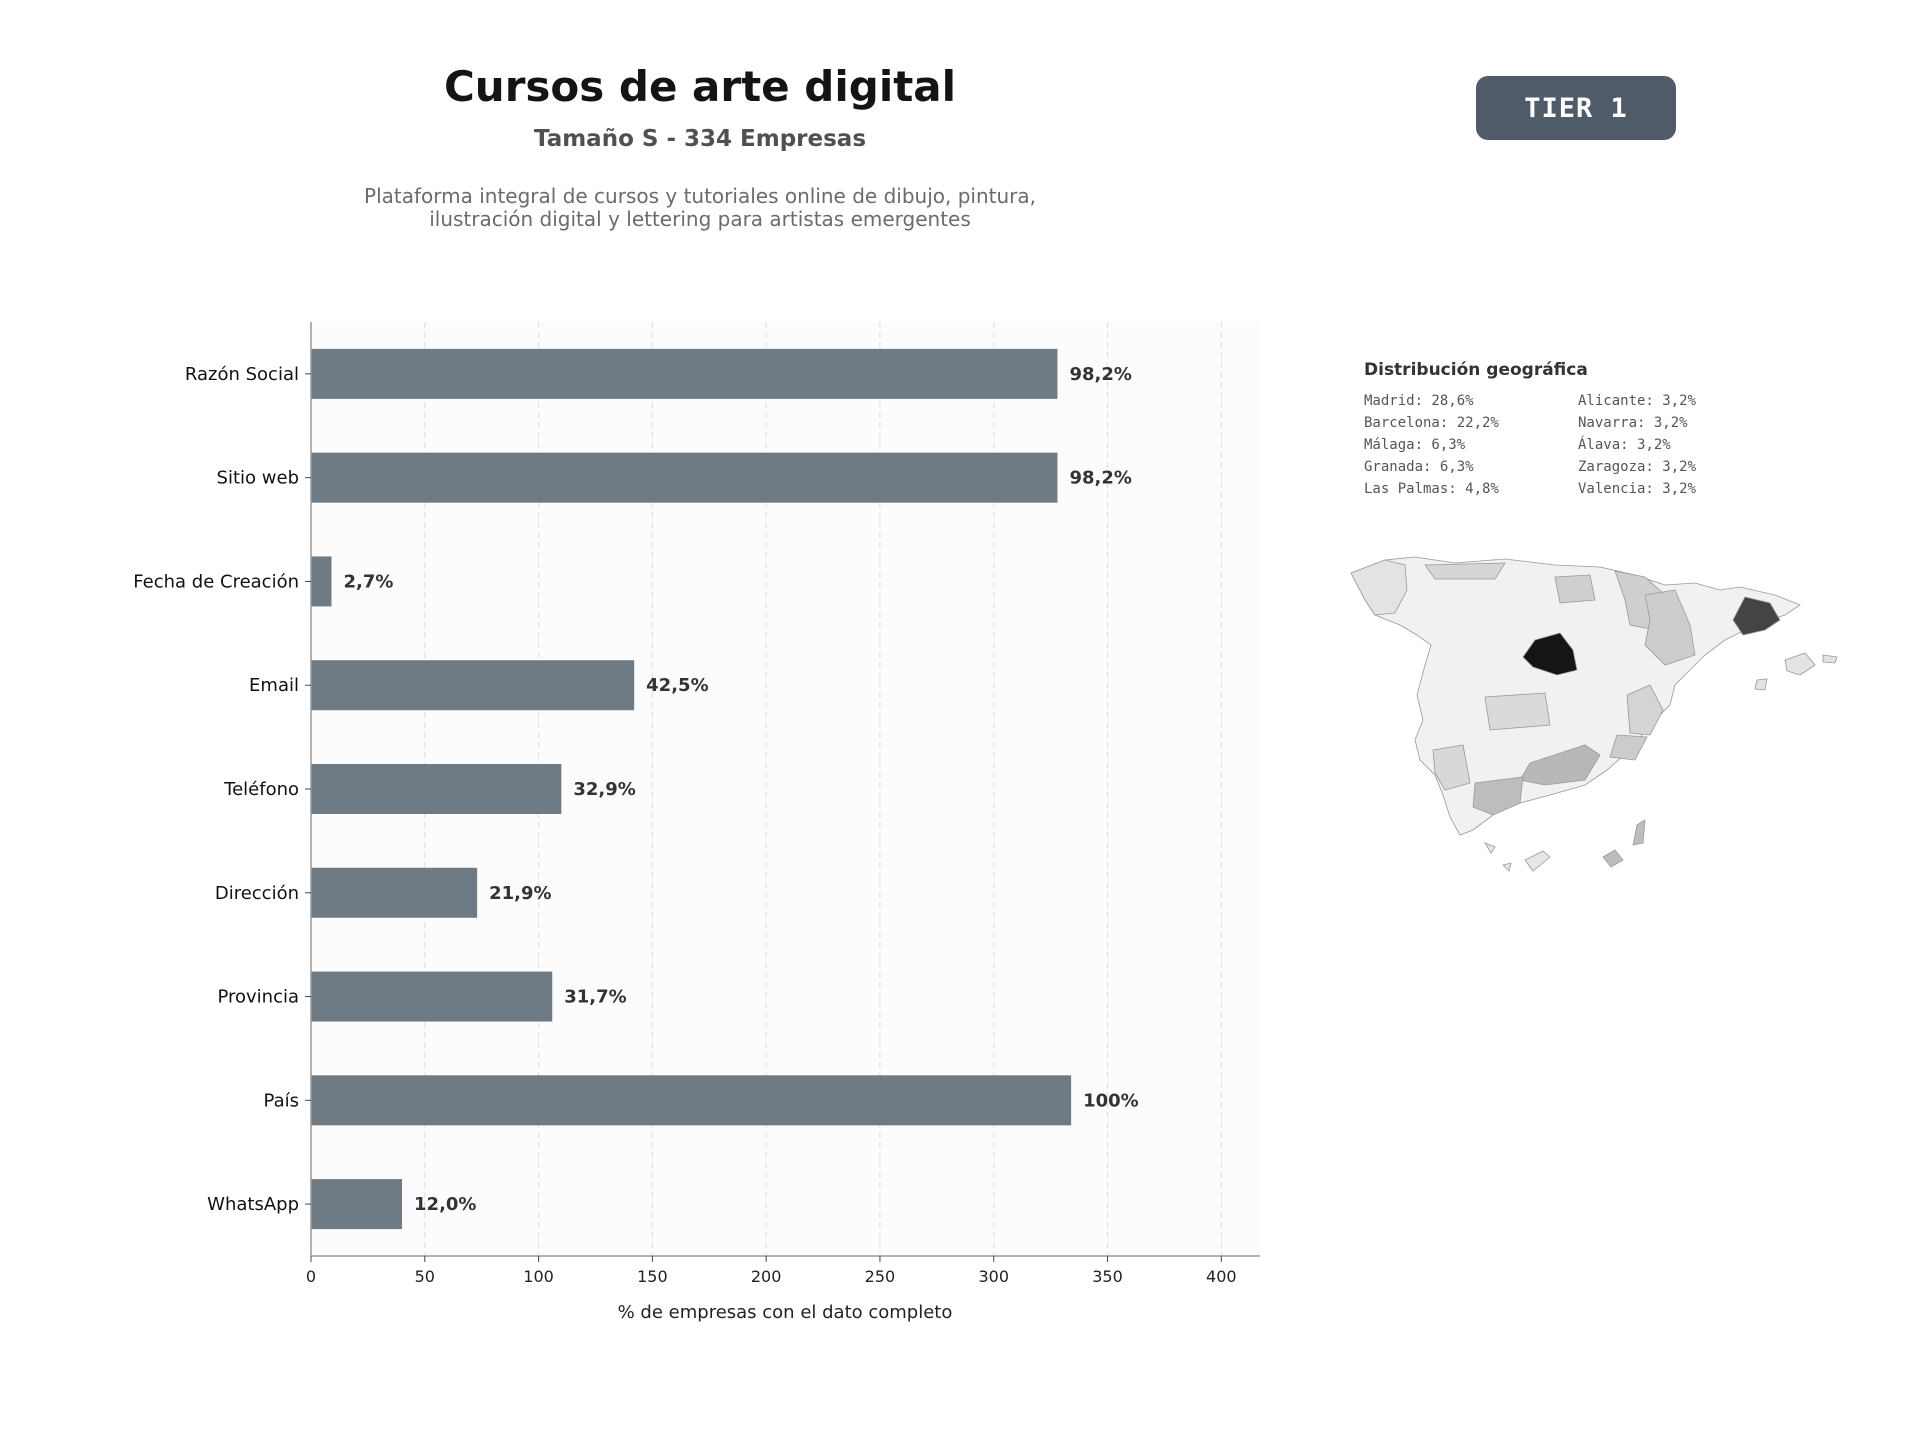  What do you see at coordinates (1628, 747) in the screenshot?
I see `alicante-region` at bounding box center [1628, 747].